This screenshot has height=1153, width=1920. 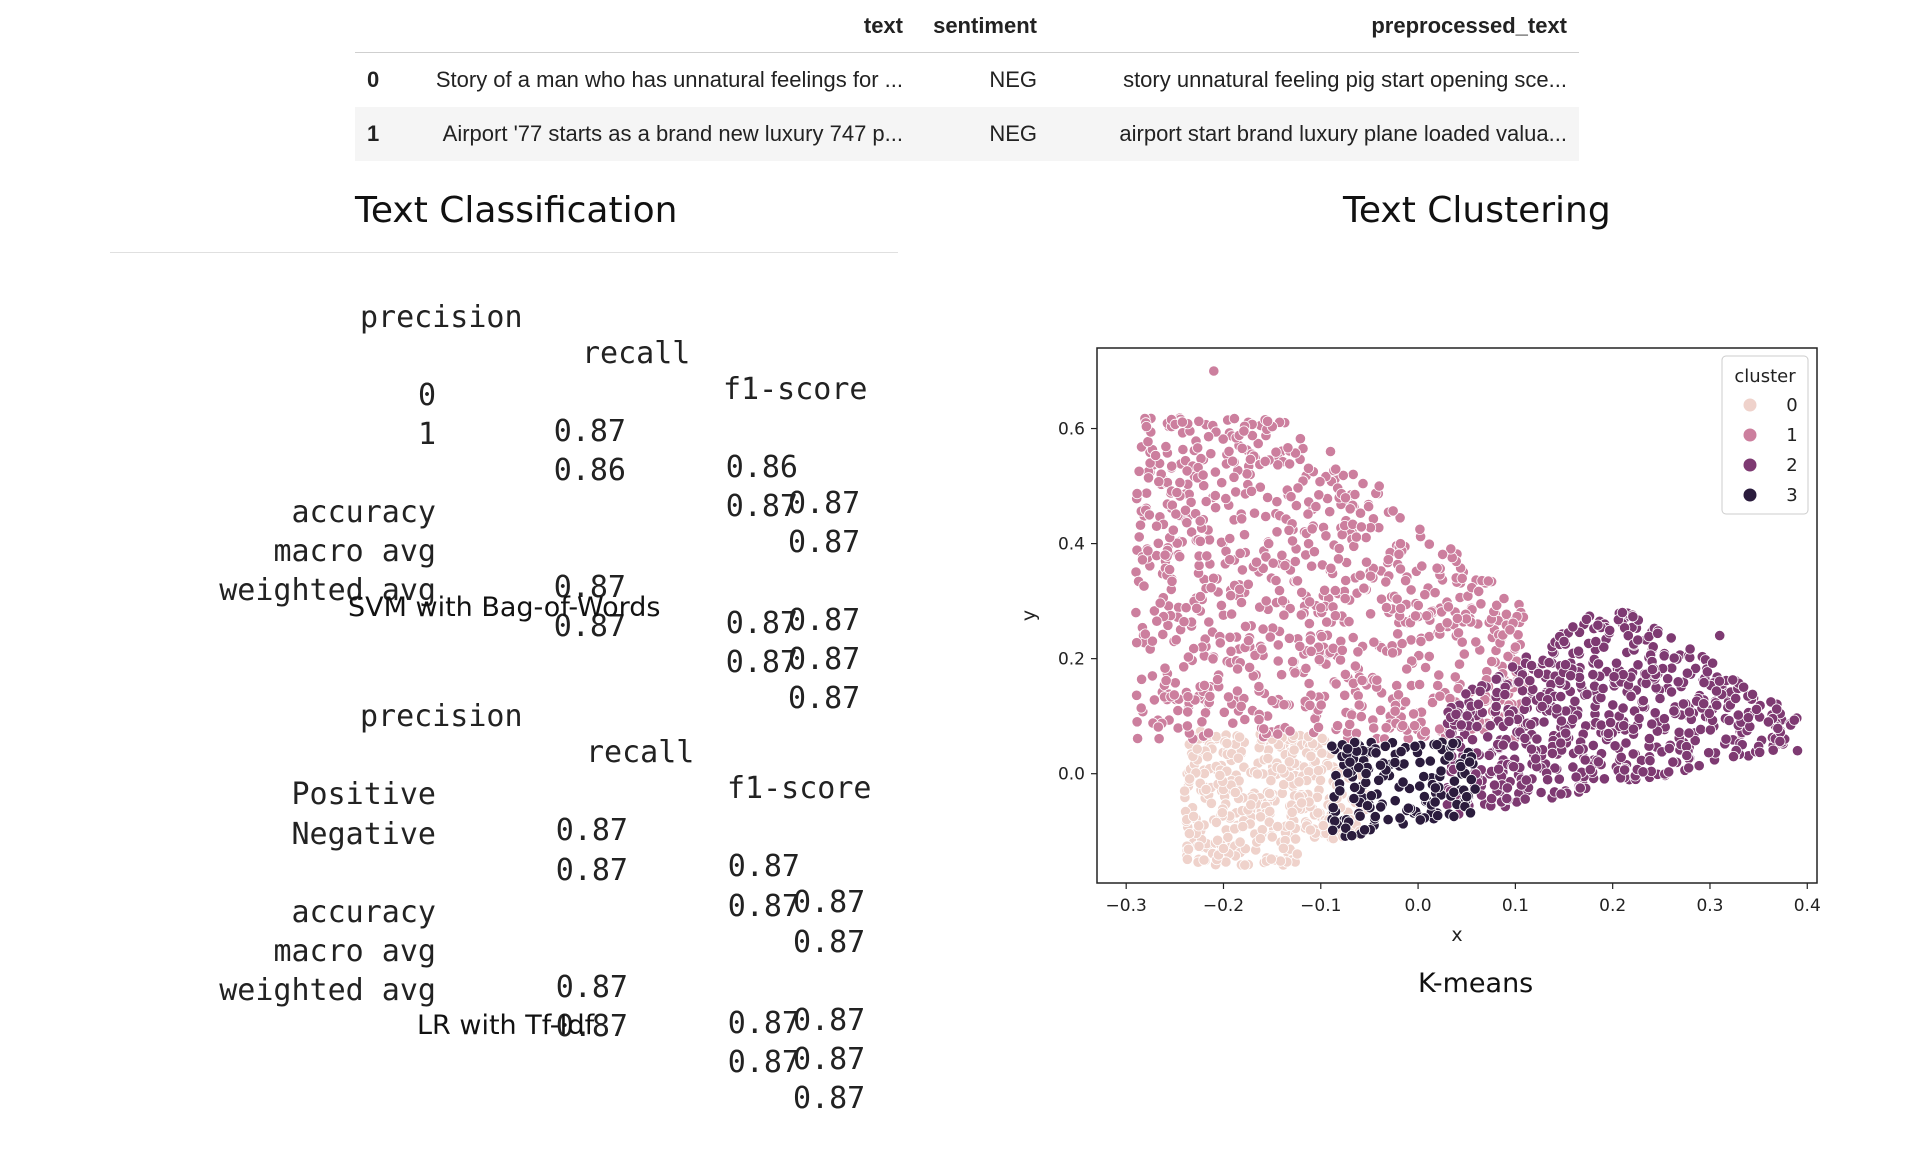 What do you see at coordinates (824, 503) in the screenshot?
I see `f1-value: 0.87` at bounding box center [824, 503].